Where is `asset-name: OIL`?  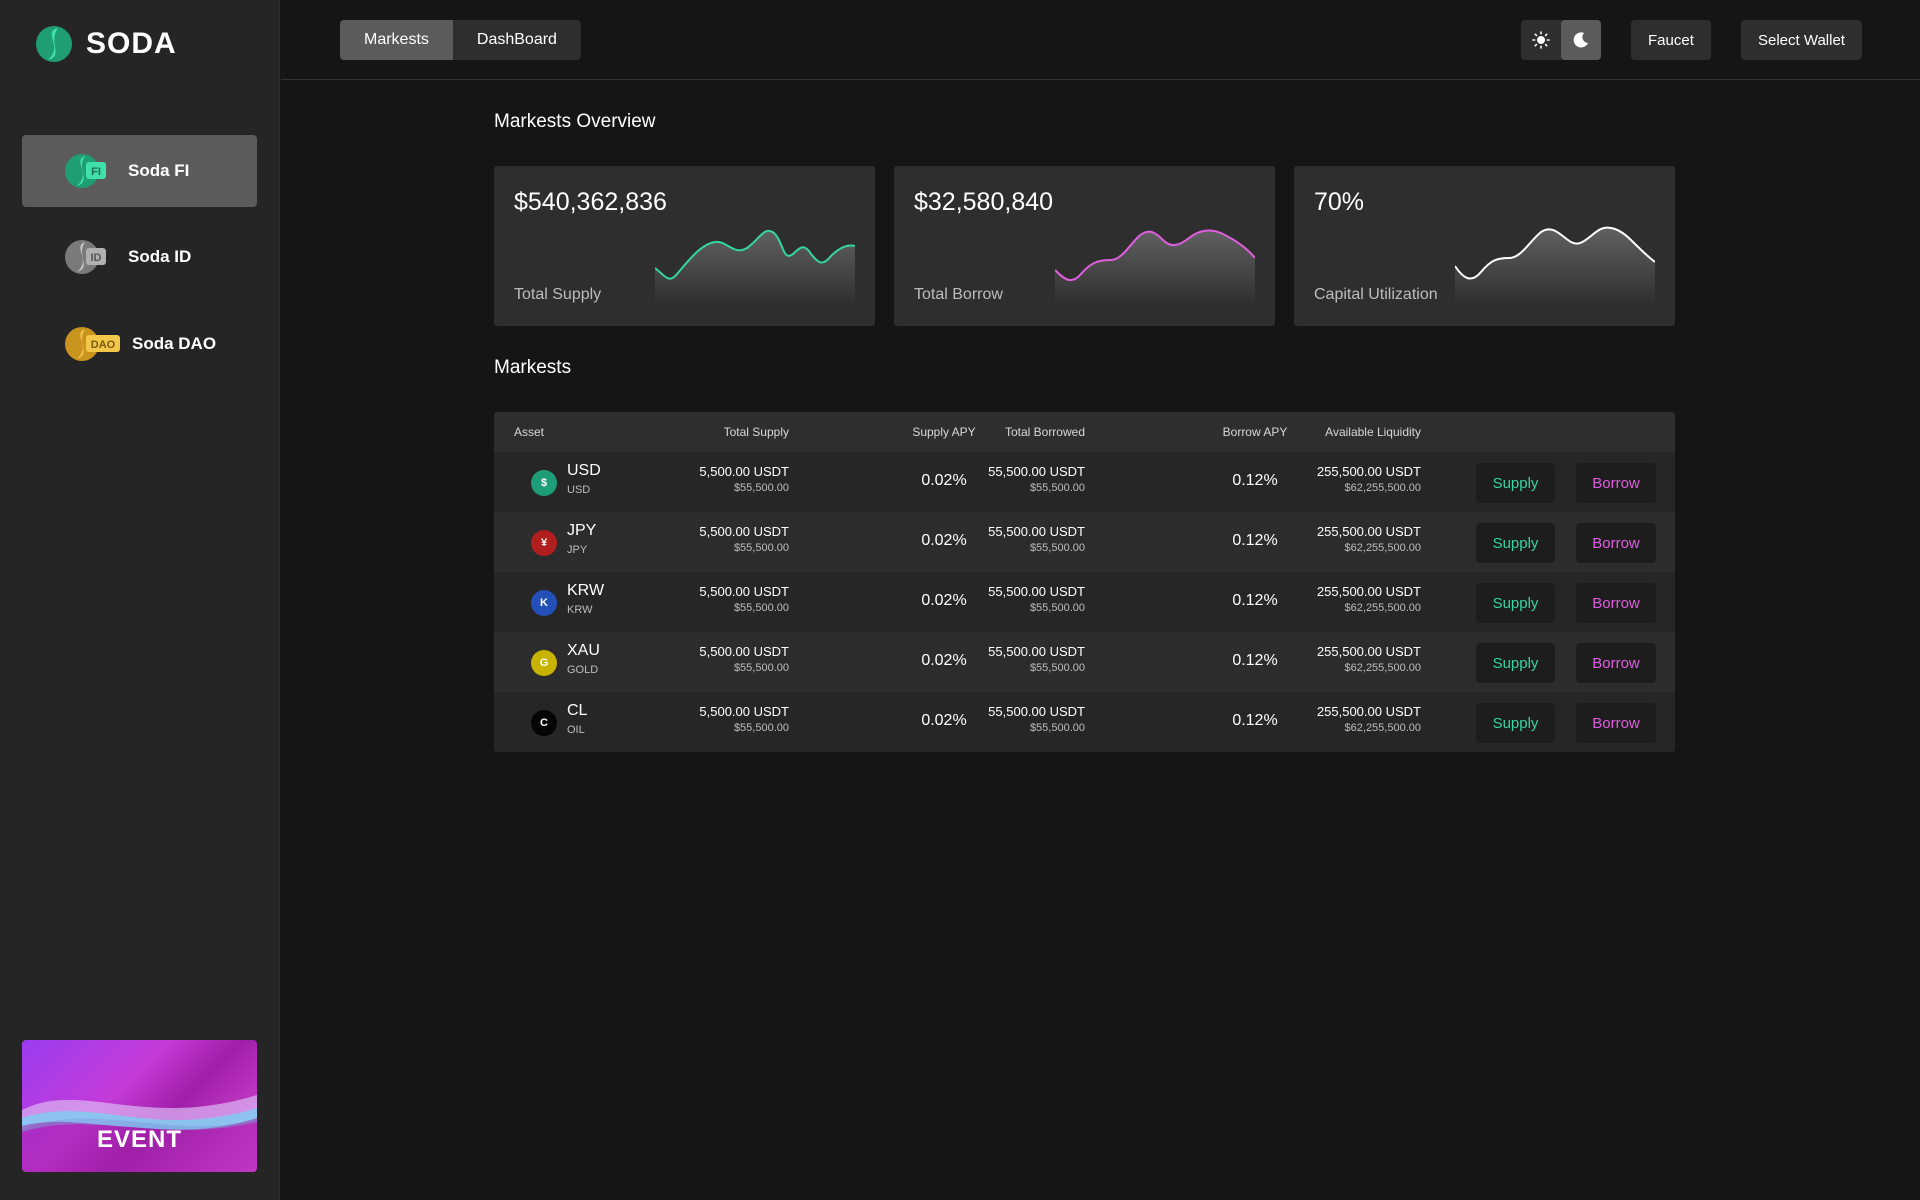
asset-name: OIL is located at coordinates (576, 730).